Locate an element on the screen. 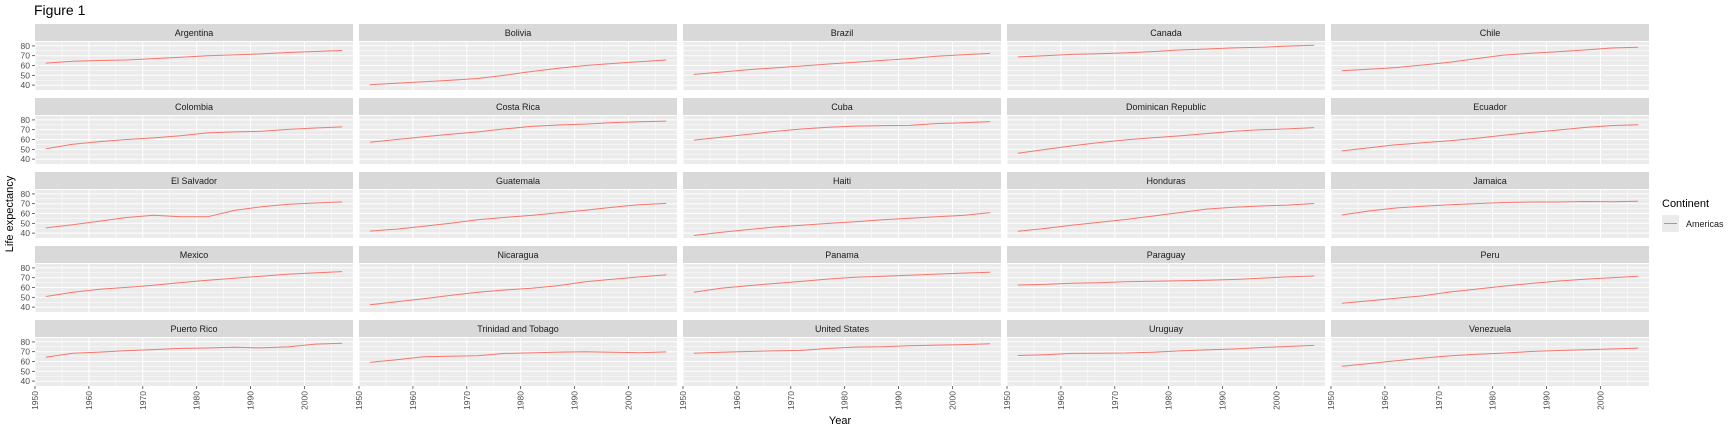  facet-strip-label: Bolivia is located at coordinates (518, 33).